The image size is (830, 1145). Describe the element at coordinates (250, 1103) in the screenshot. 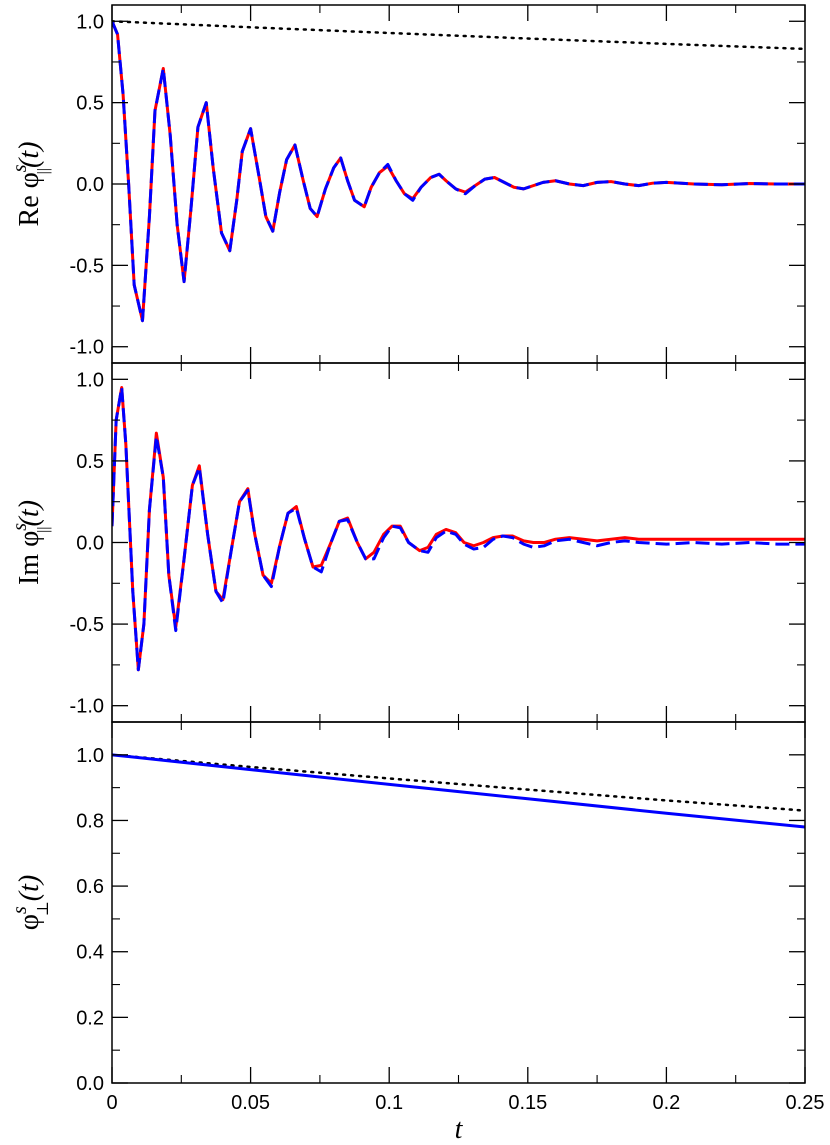

I see `x-tick-label: 0.05` at that location.